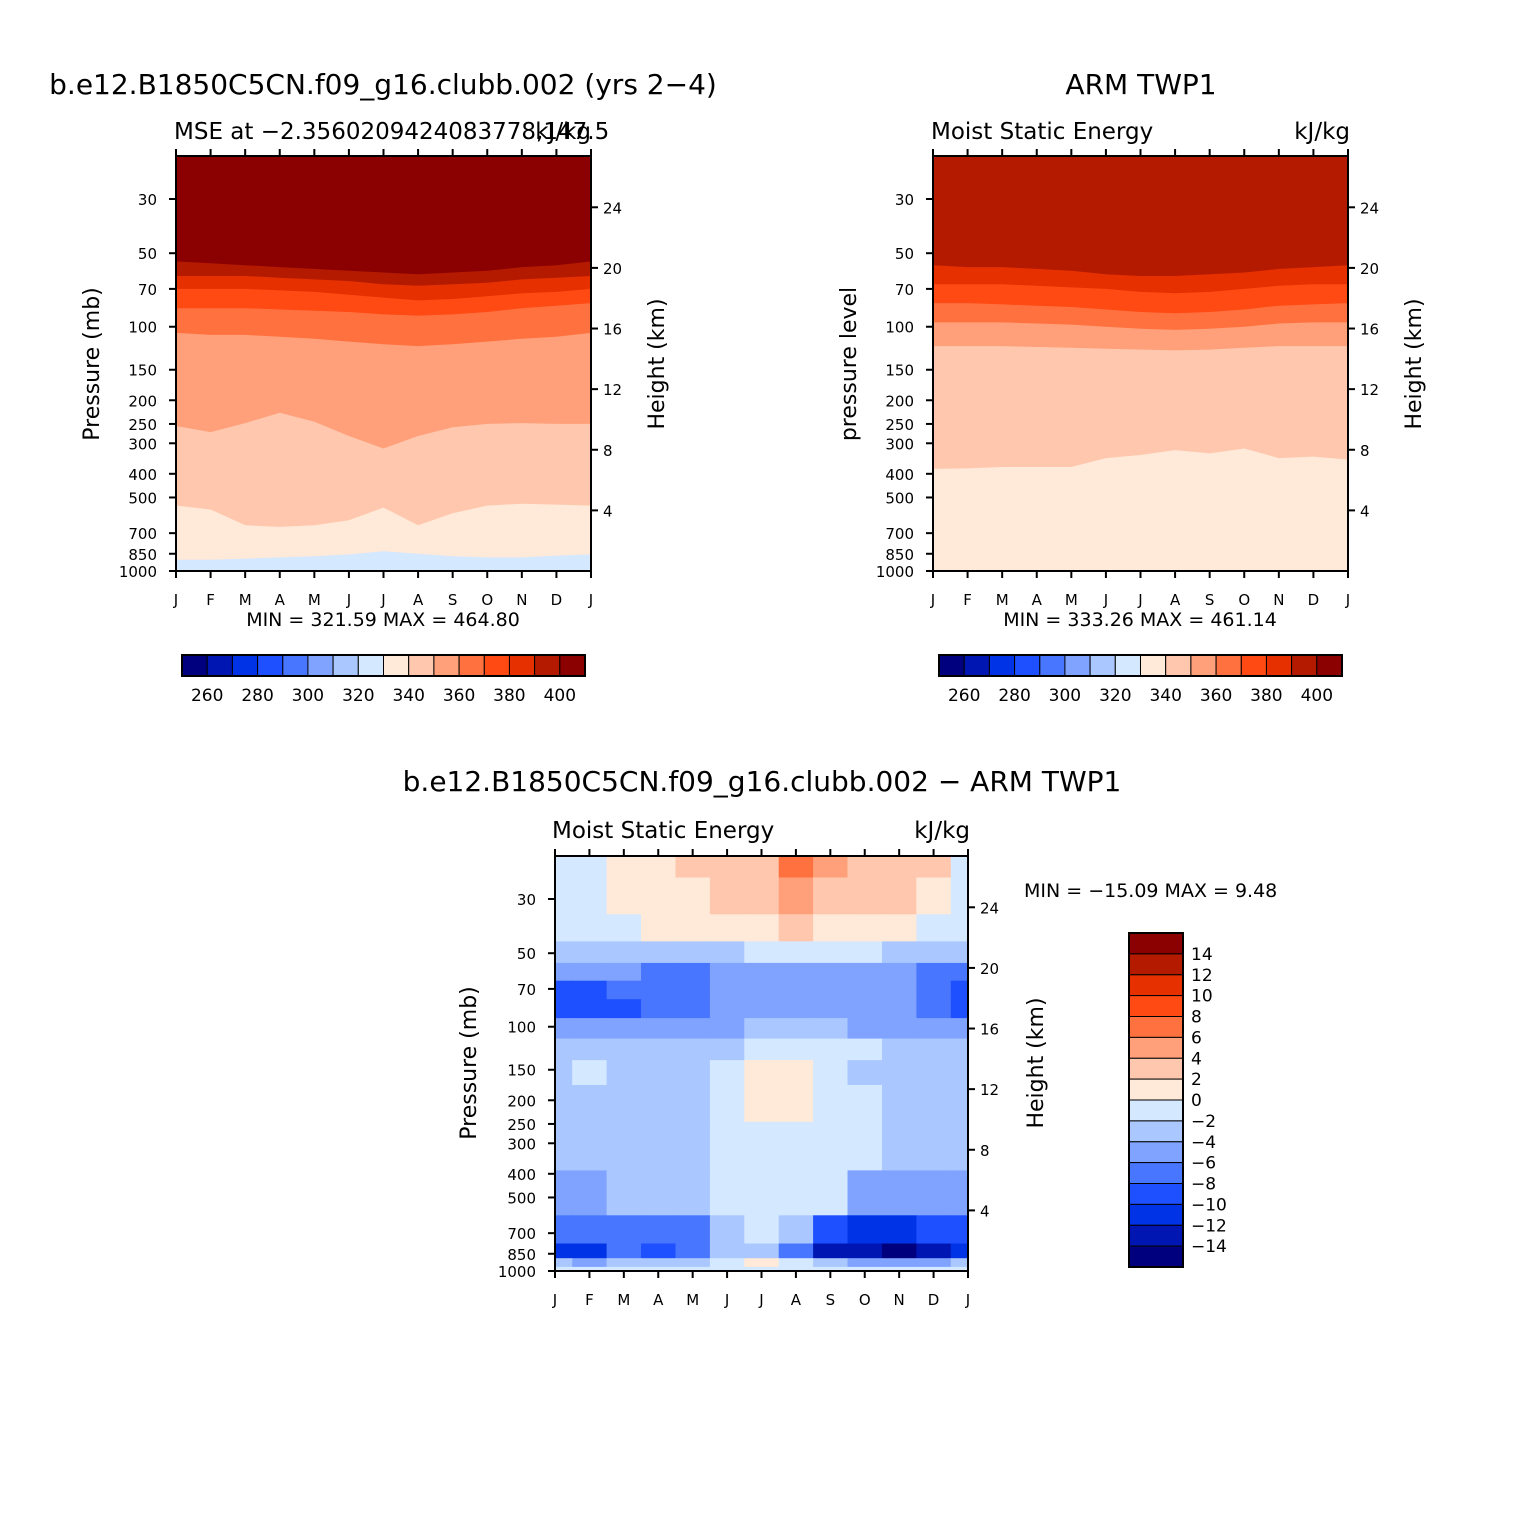 This screenshot has width=1524, height=1524. I want to click on y-tick-label: 70, so click(147, 290).